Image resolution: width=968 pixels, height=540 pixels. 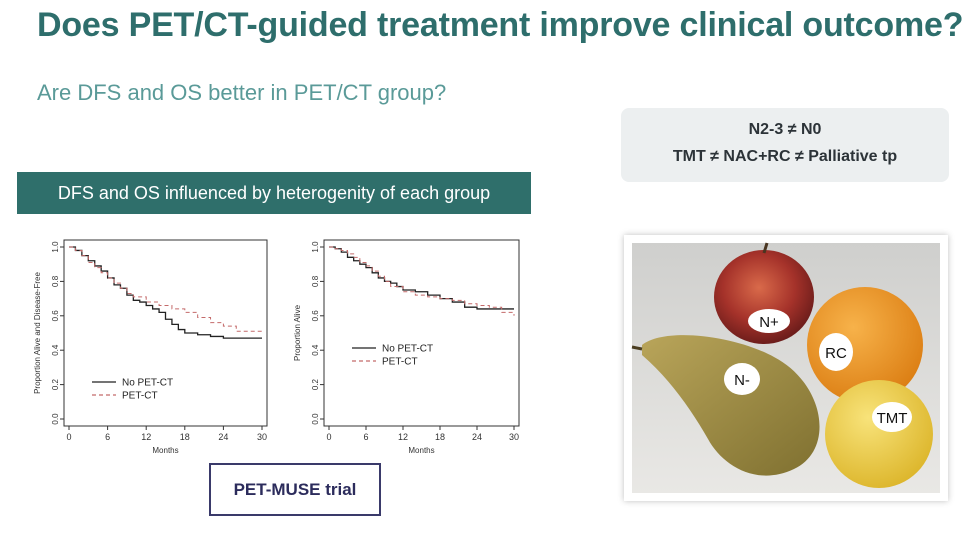 What do you see at coordinates (297, 332) in the screenshot?
I see `y-axis-label: Proportion Alive` at bounding box center [297, 332].